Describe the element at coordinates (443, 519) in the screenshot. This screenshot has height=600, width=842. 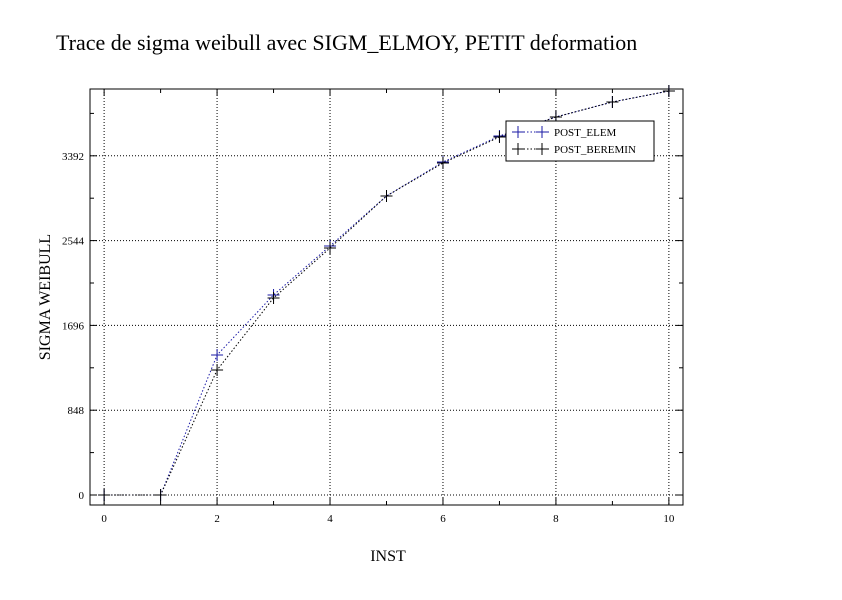
I see `x-tick-label: 6` at that location.